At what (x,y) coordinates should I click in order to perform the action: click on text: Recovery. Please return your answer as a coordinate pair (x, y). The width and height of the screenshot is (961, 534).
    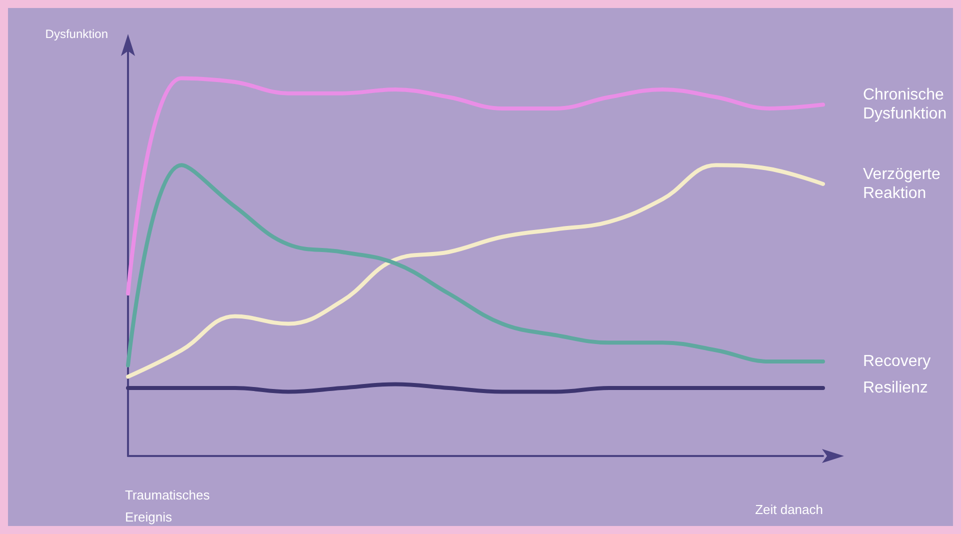
    Looking at the image, I should click on (897, 361).